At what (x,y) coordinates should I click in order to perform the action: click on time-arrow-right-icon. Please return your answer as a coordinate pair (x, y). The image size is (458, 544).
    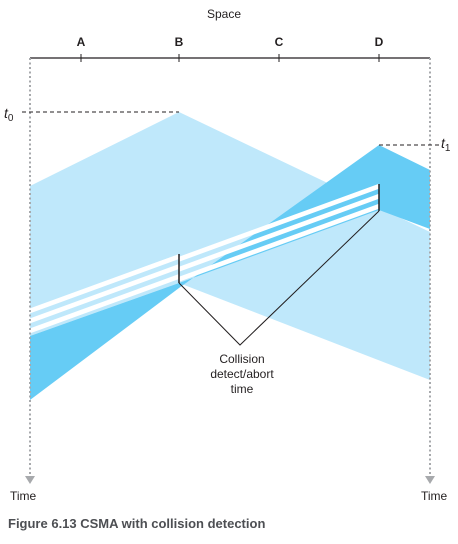
    Looking at the image, I should click on (430, 480).